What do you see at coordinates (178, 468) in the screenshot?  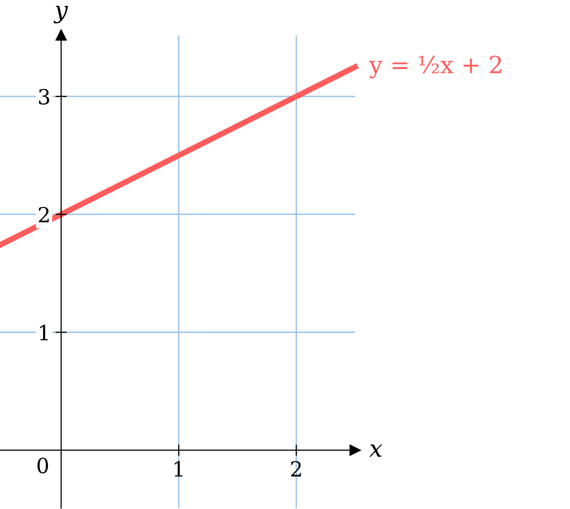 I see `x-tick-label: 1` at bounding box center [178, 468].